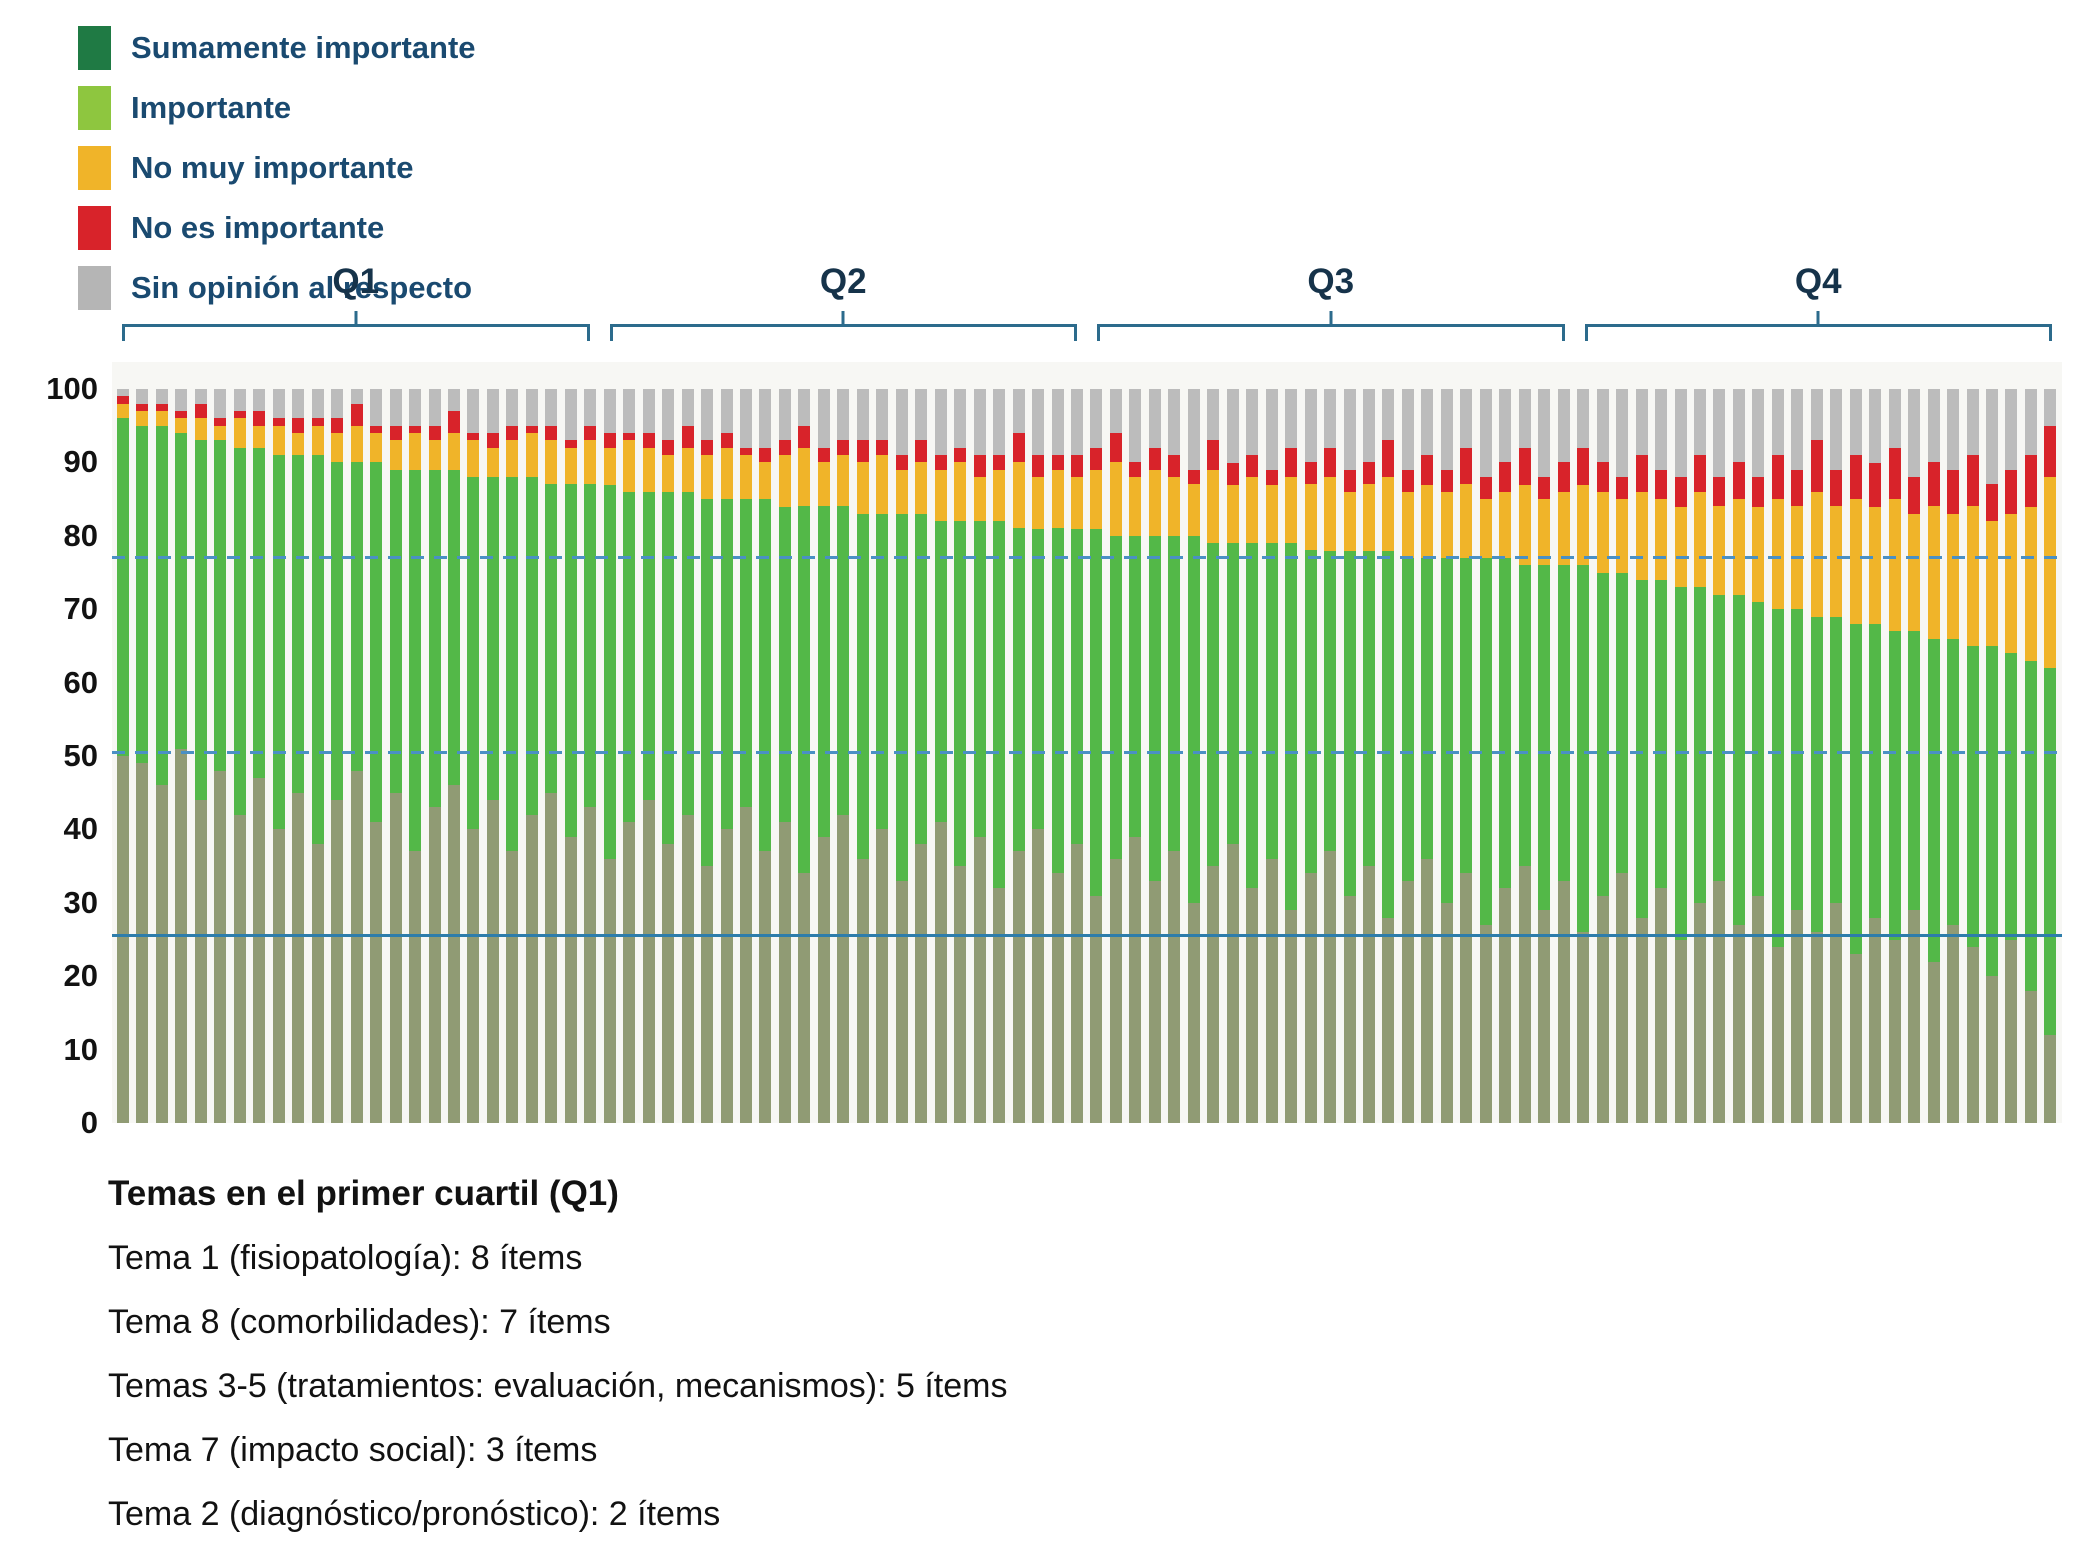 The width and height of the screenshot is (2095, 1567). Describe the element at coordinates (1087, 558) in the screenshot. I see `dashed-reference-line` at that location.